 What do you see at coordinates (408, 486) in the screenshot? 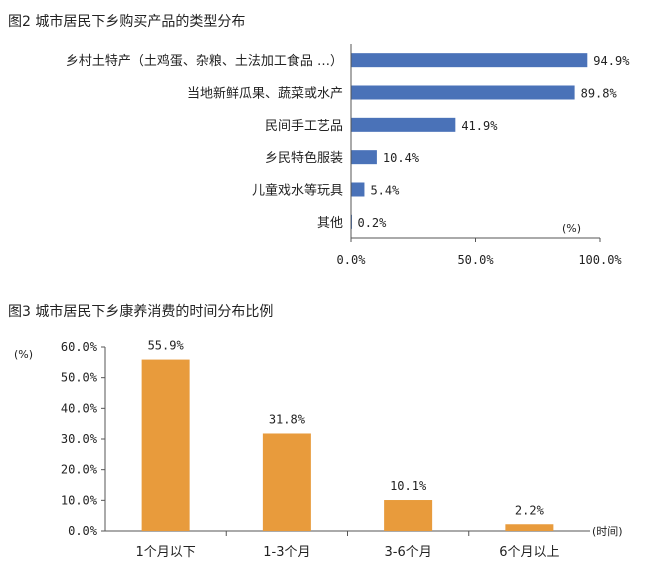
I see `chart-fig3-value-label: 10.1%` at bounding box center [408, 486].